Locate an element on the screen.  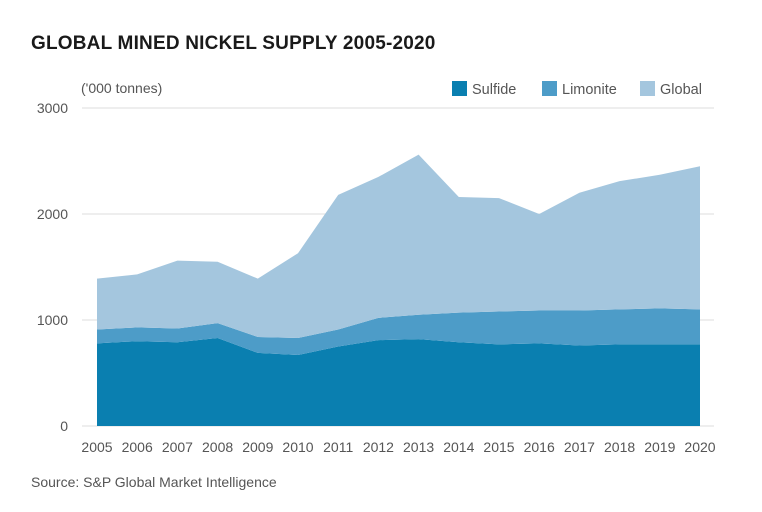
x-tick-label: 2012 is located at coordinates (378, 447).